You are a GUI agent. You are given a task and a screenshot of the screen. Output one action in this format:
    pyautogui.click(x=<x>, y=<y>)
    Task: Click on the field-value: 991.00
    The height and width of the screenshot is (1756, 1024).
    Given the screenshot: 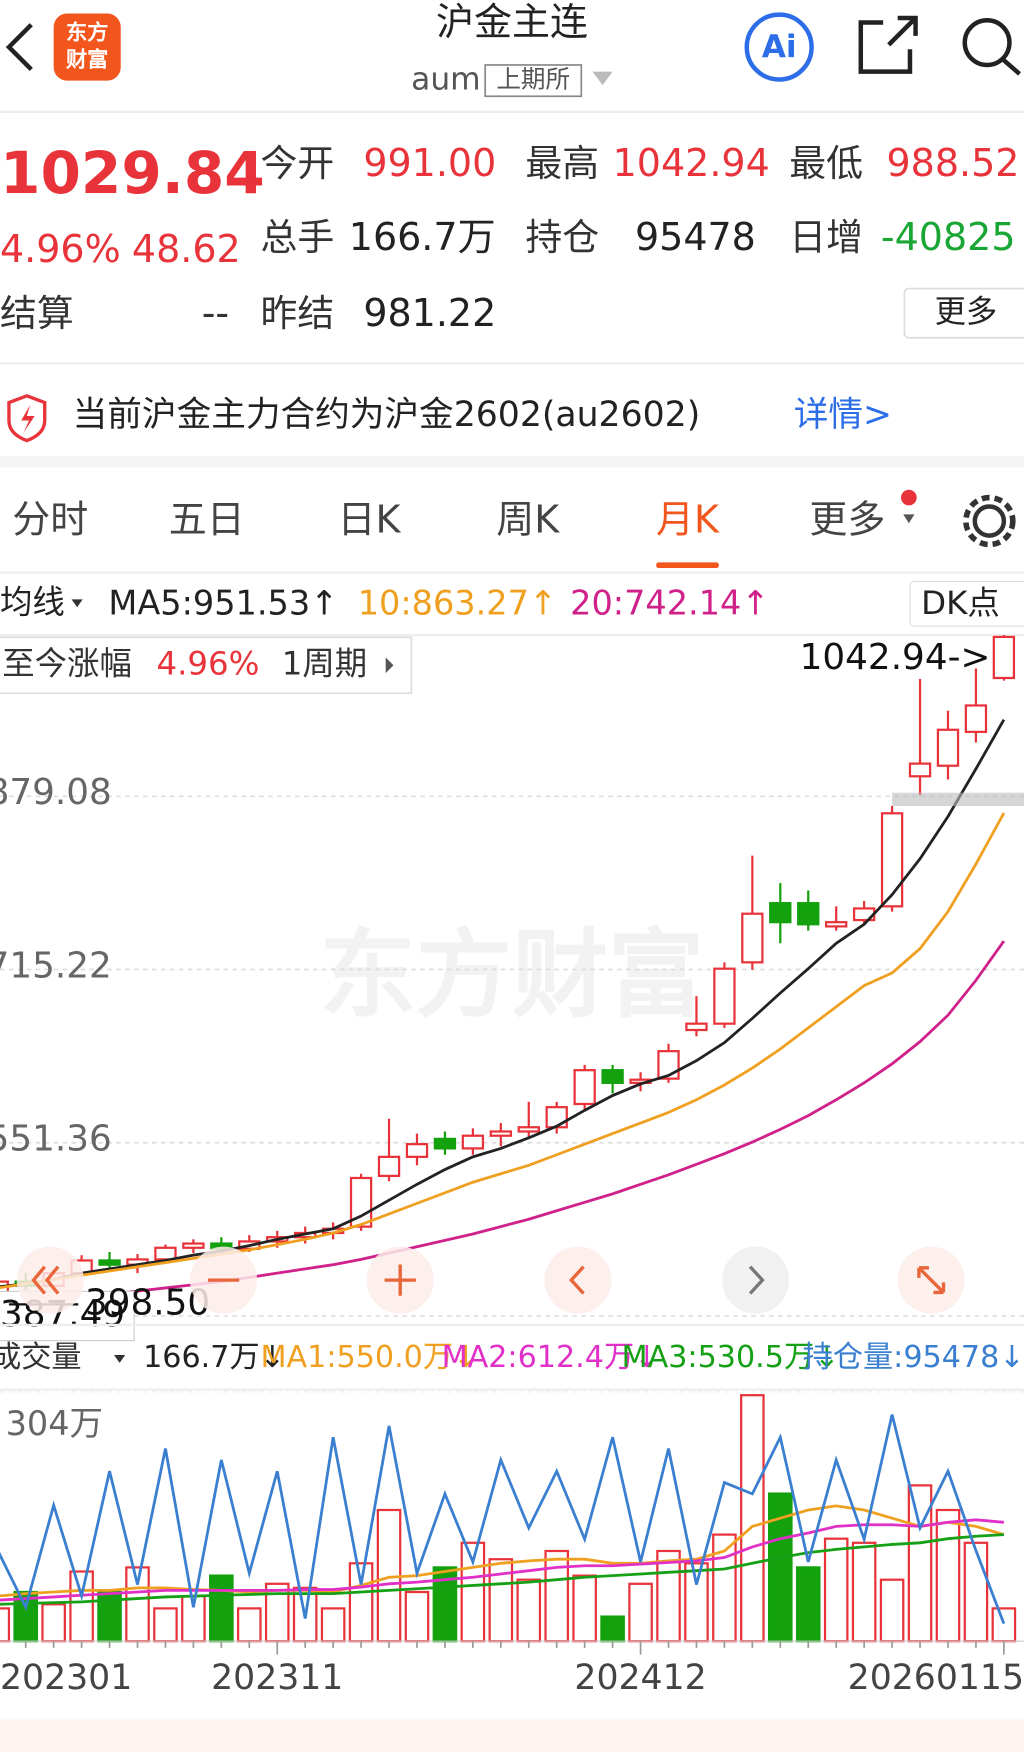 What is the action you would take?
    pyautogui.click(x=429, y=163)
    